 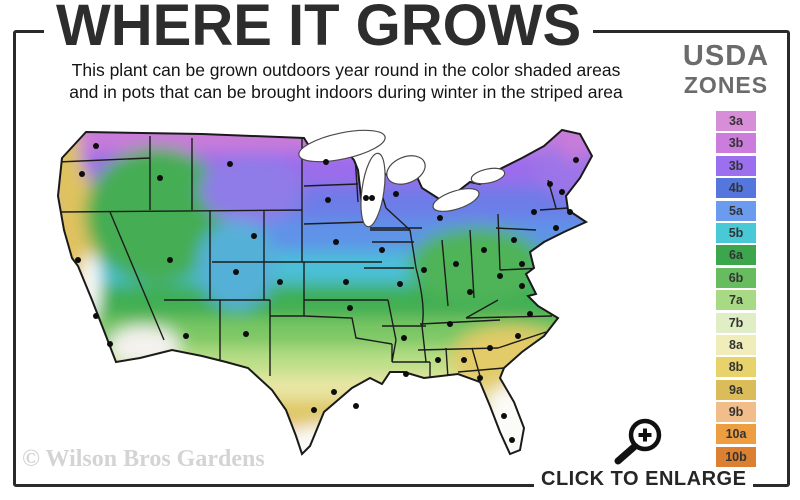 I want to click on page-title: WHERE IT GROWS, so click(x=319, y=29).